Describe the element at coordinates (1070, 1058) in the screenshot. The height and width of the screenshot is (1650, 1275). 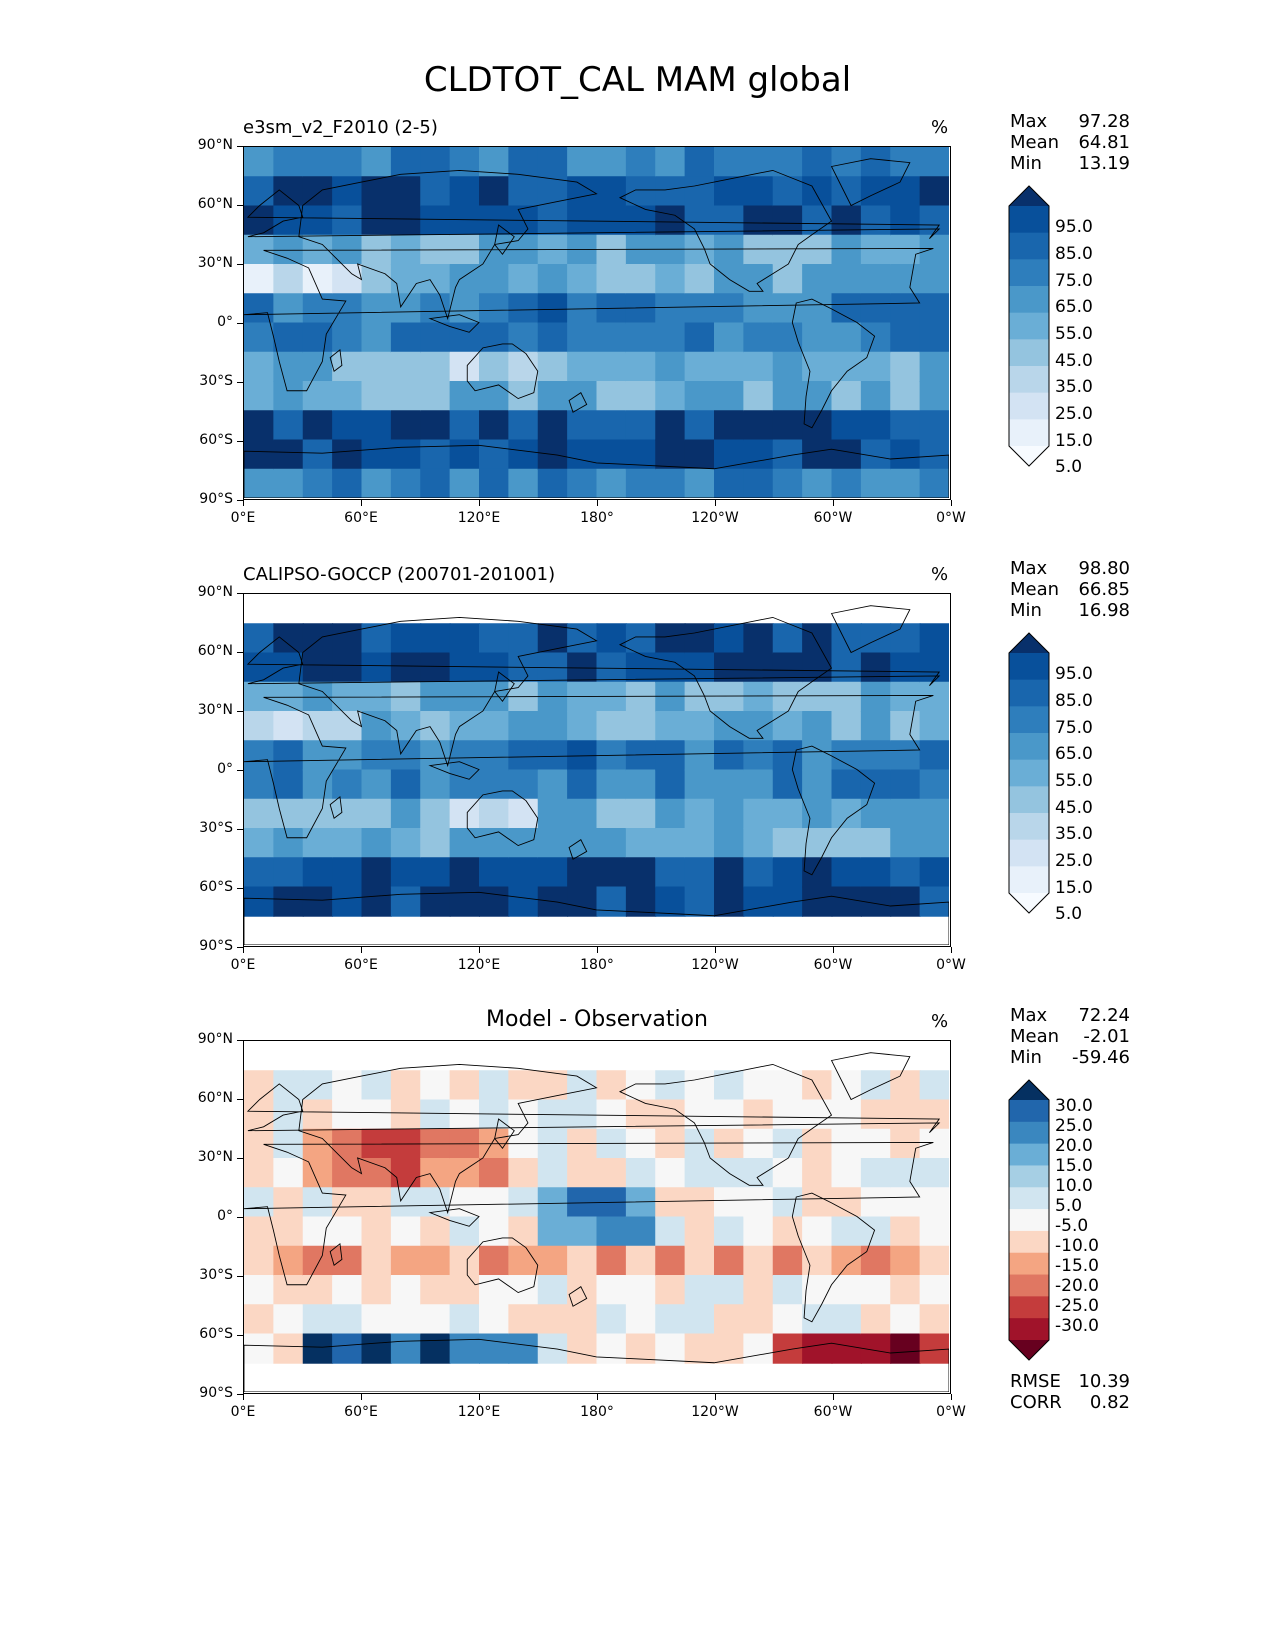
I see `stat-row: Min -59.46` at that location.